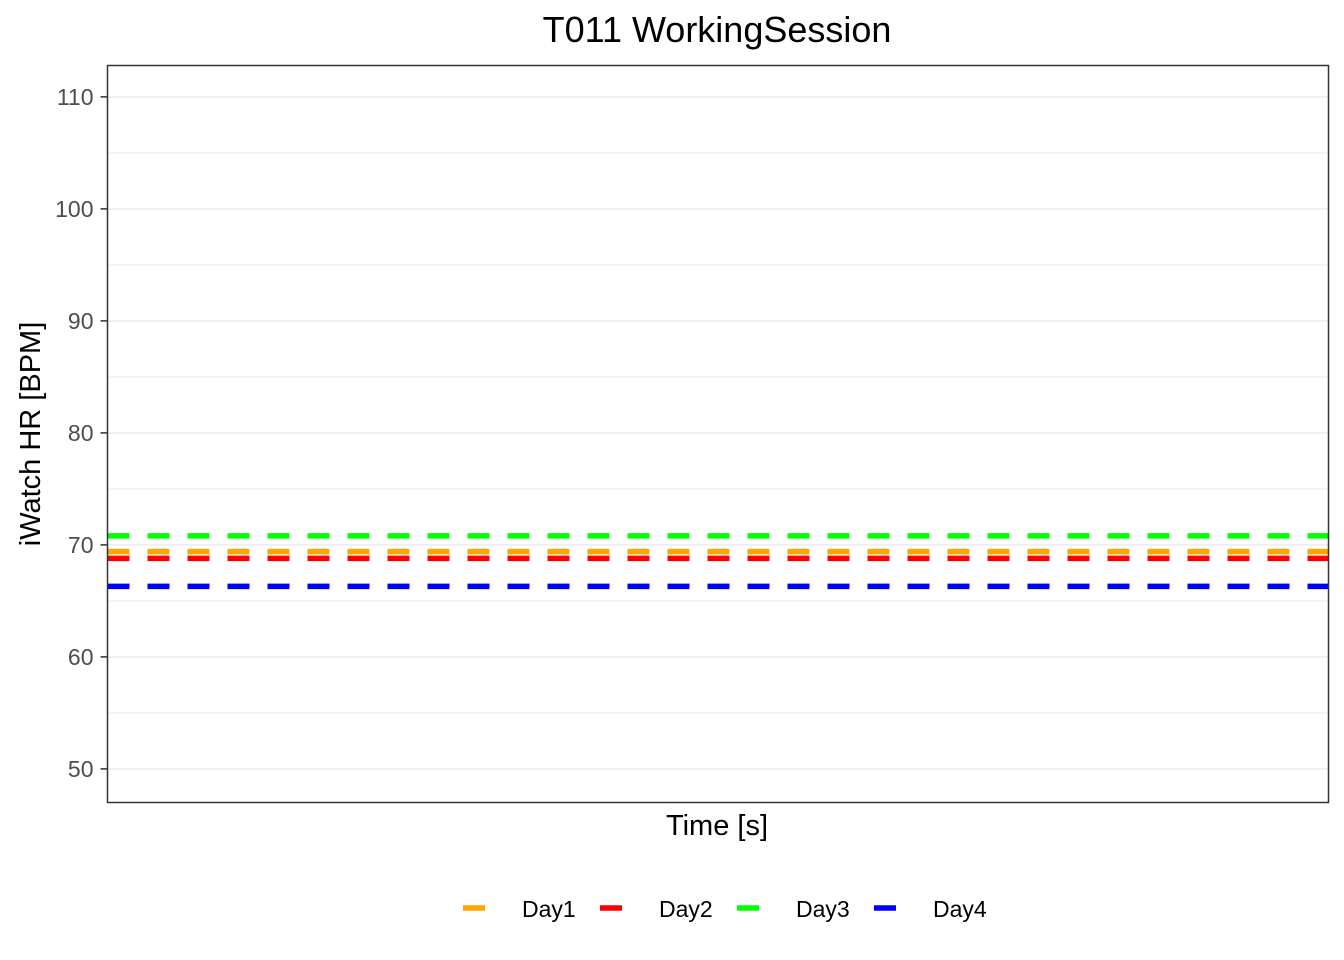  Describe the element at coordinates (717, 29) in the screenshot. I see `chart-title: T011 WorkingSession` at that location.